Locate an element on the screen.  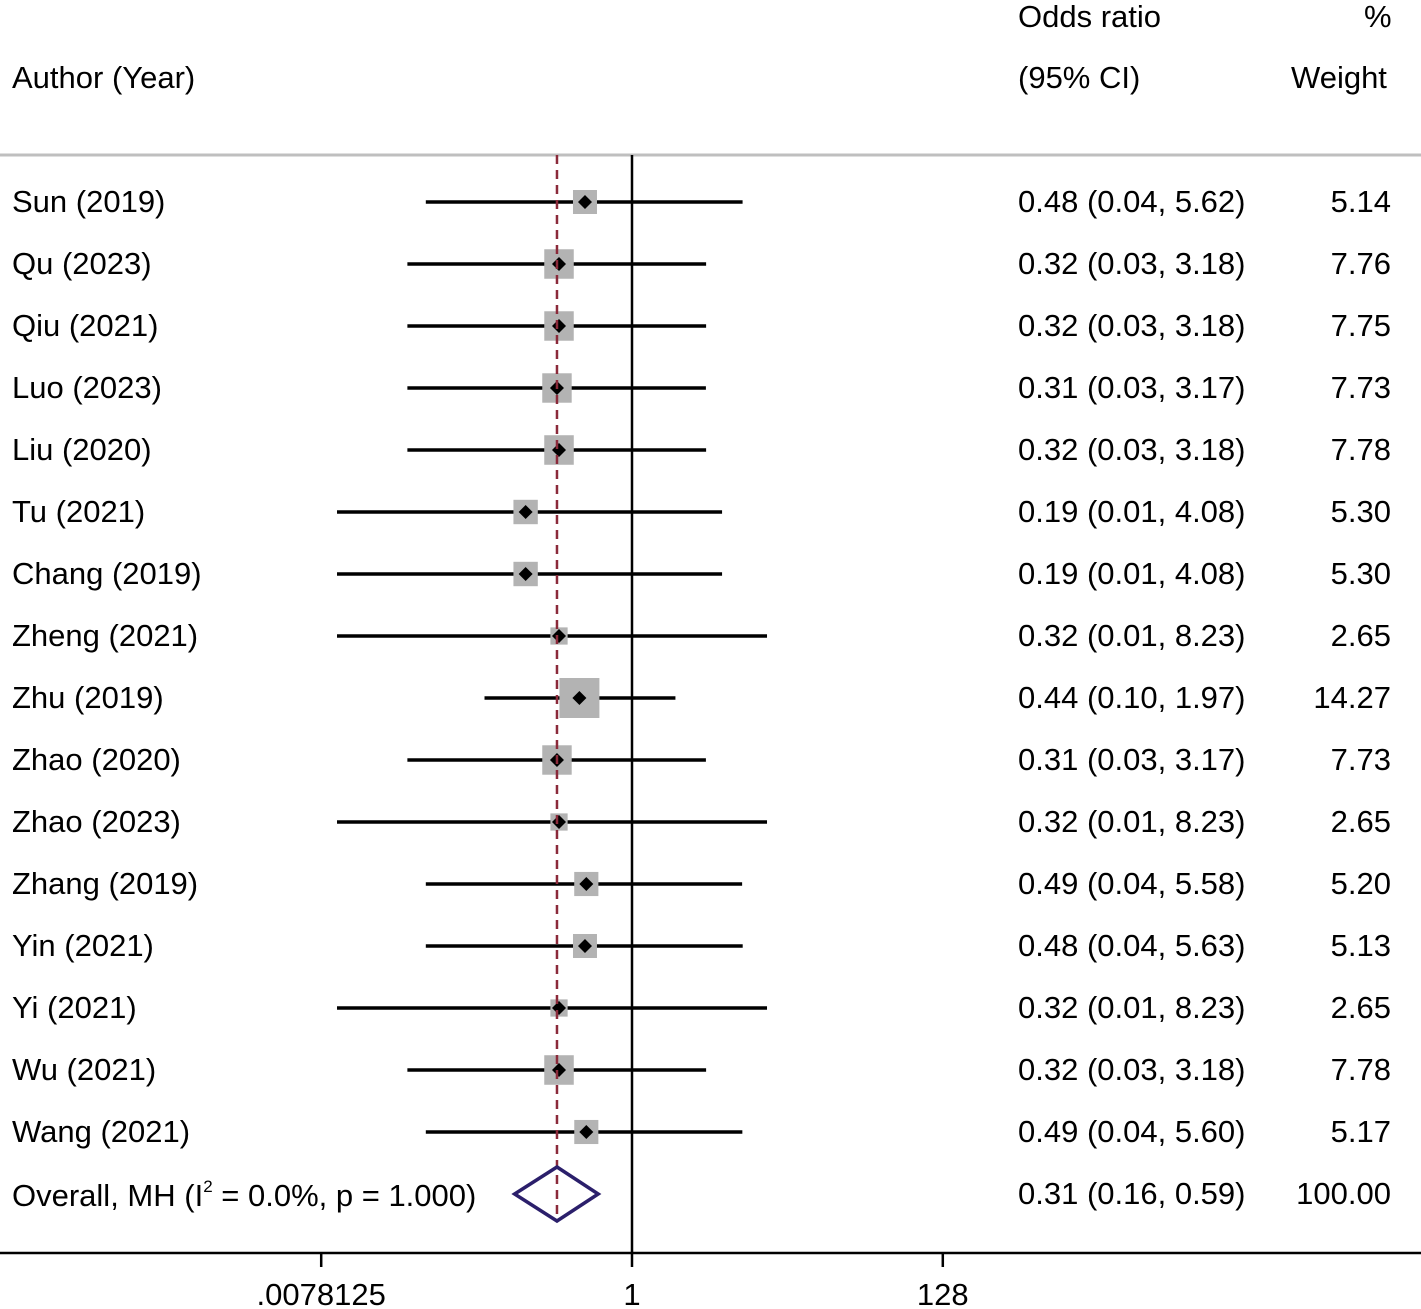
study-label: Qu (2023) is located at coordinates (82, 263).